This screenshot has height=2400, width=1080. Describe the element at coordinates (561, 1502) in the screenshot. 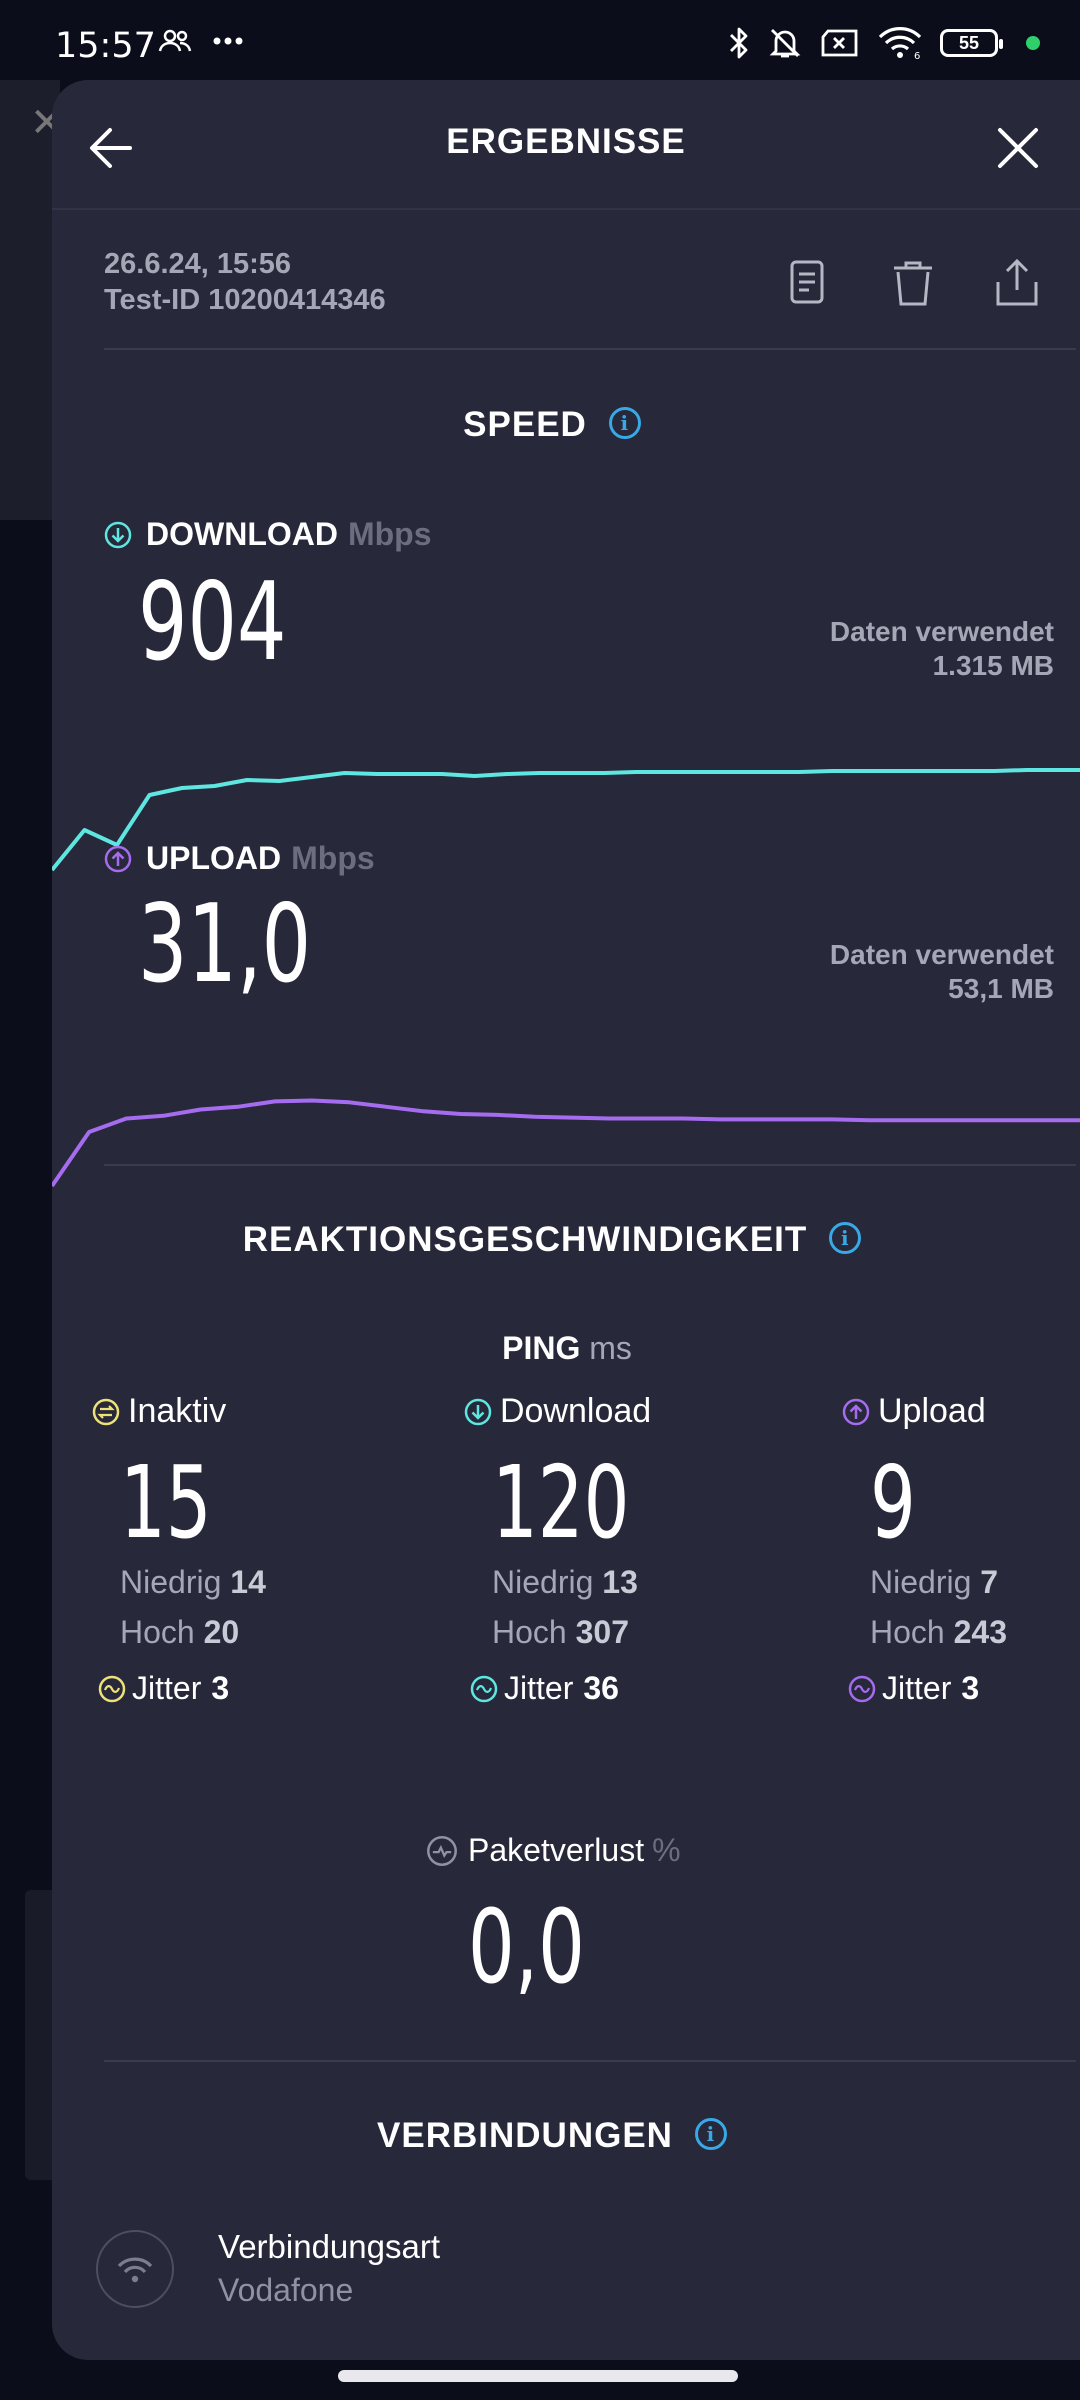

I see `download-ping-value: 120` at that location.